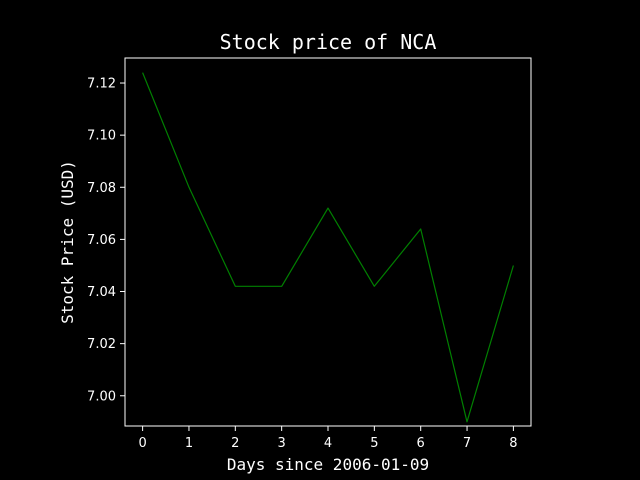 Image resolution: width=640 pixels, height=480 pixels. I want to click on y-axis-ticks: 7.00 7.02 7.04 7.06 7.08 7.10 7.12, so click(106, 240).